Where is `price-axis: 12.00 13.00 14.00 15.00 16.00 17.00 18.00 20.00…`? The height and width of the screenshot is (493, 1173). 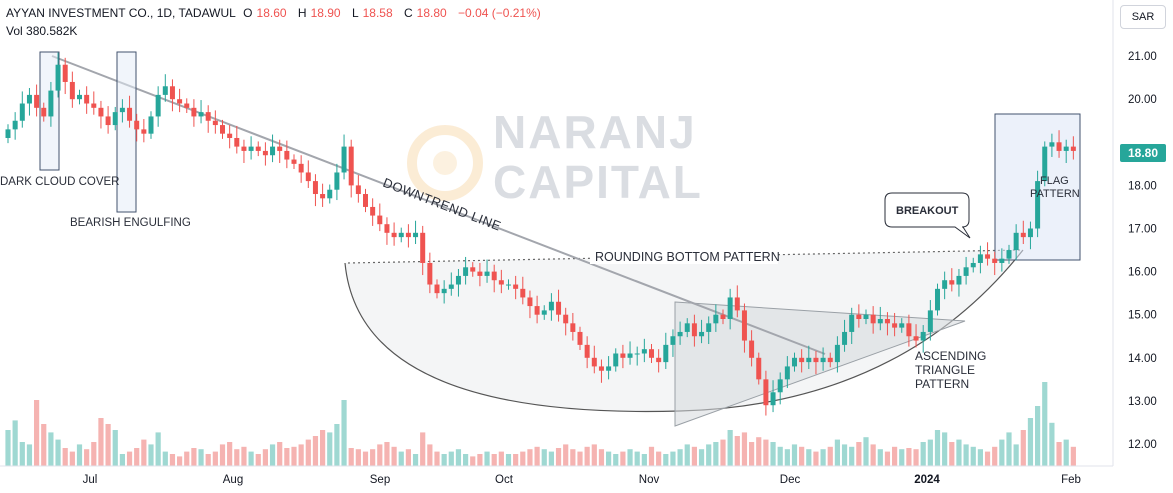
price-axis: 12.00 13.00 14.00 15.00 16.00 17.00 18.00 20.00… is located at coordinates (1142, 251).